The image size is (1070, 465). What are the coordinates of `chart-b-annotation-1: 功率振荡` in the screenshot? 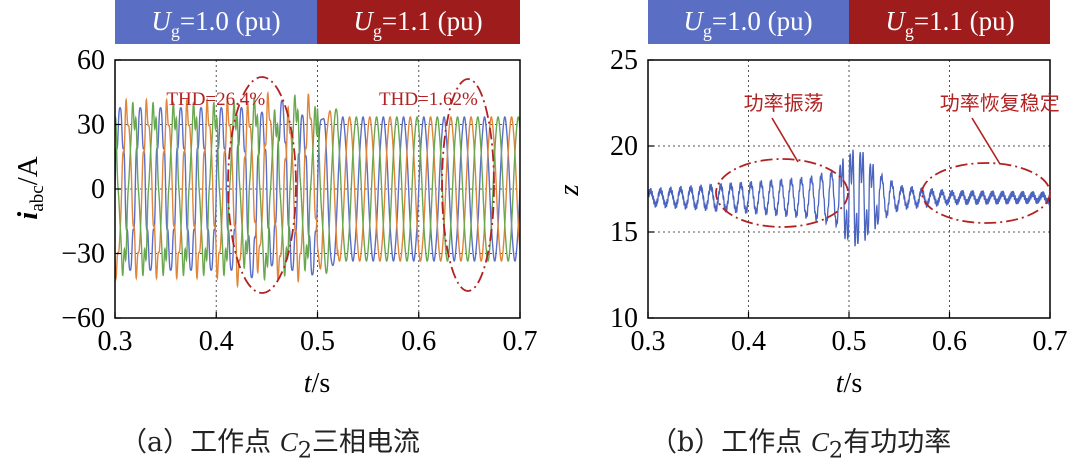 It's located at (784, 103).